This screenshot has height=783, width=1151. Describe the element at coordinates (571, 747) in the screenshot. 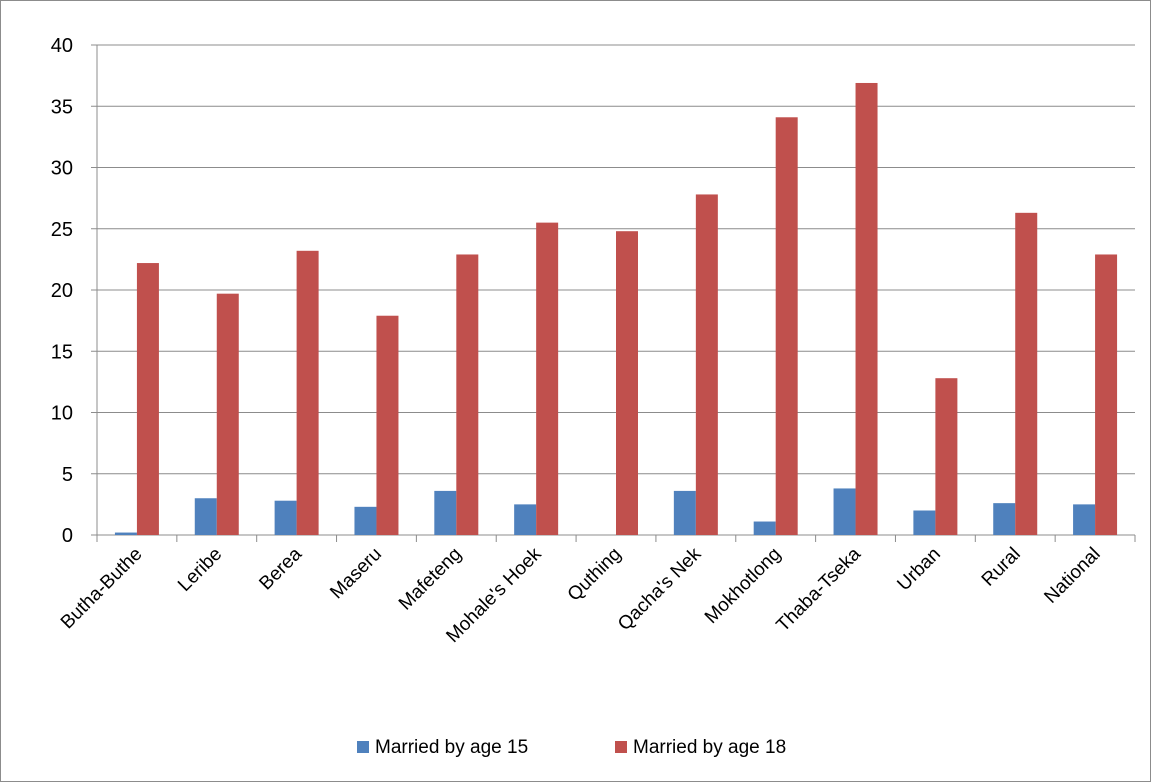

I see `legend: Married by age 15 Married by age 18` at that location.